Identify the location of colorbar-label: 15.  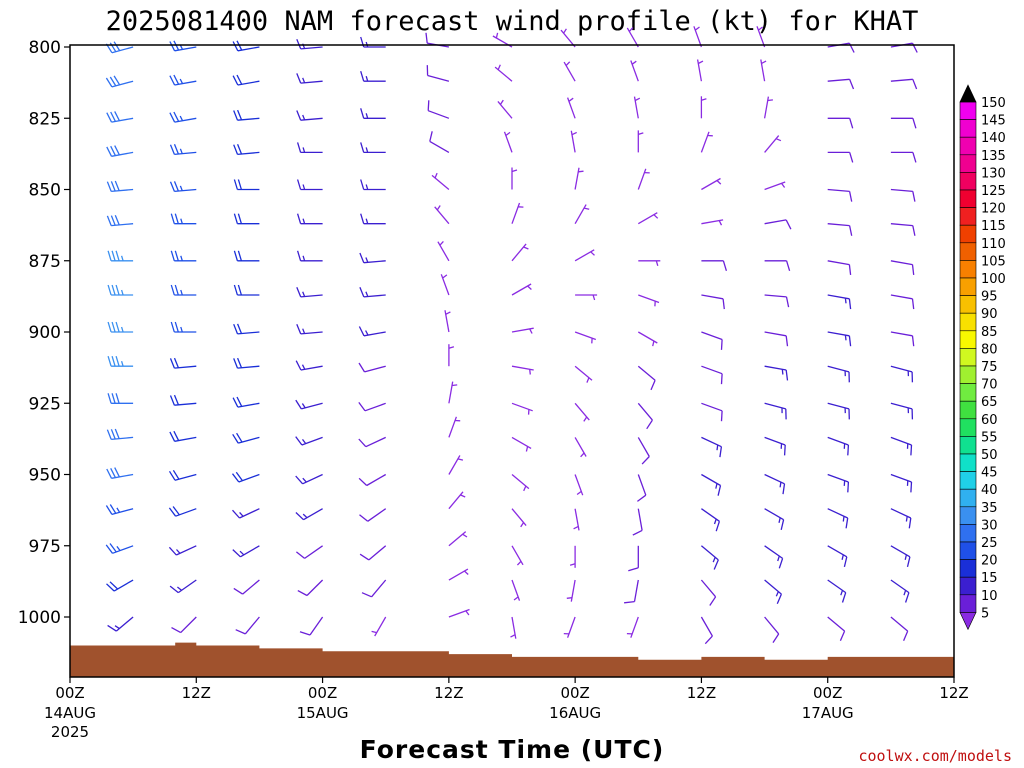
(989, 578).